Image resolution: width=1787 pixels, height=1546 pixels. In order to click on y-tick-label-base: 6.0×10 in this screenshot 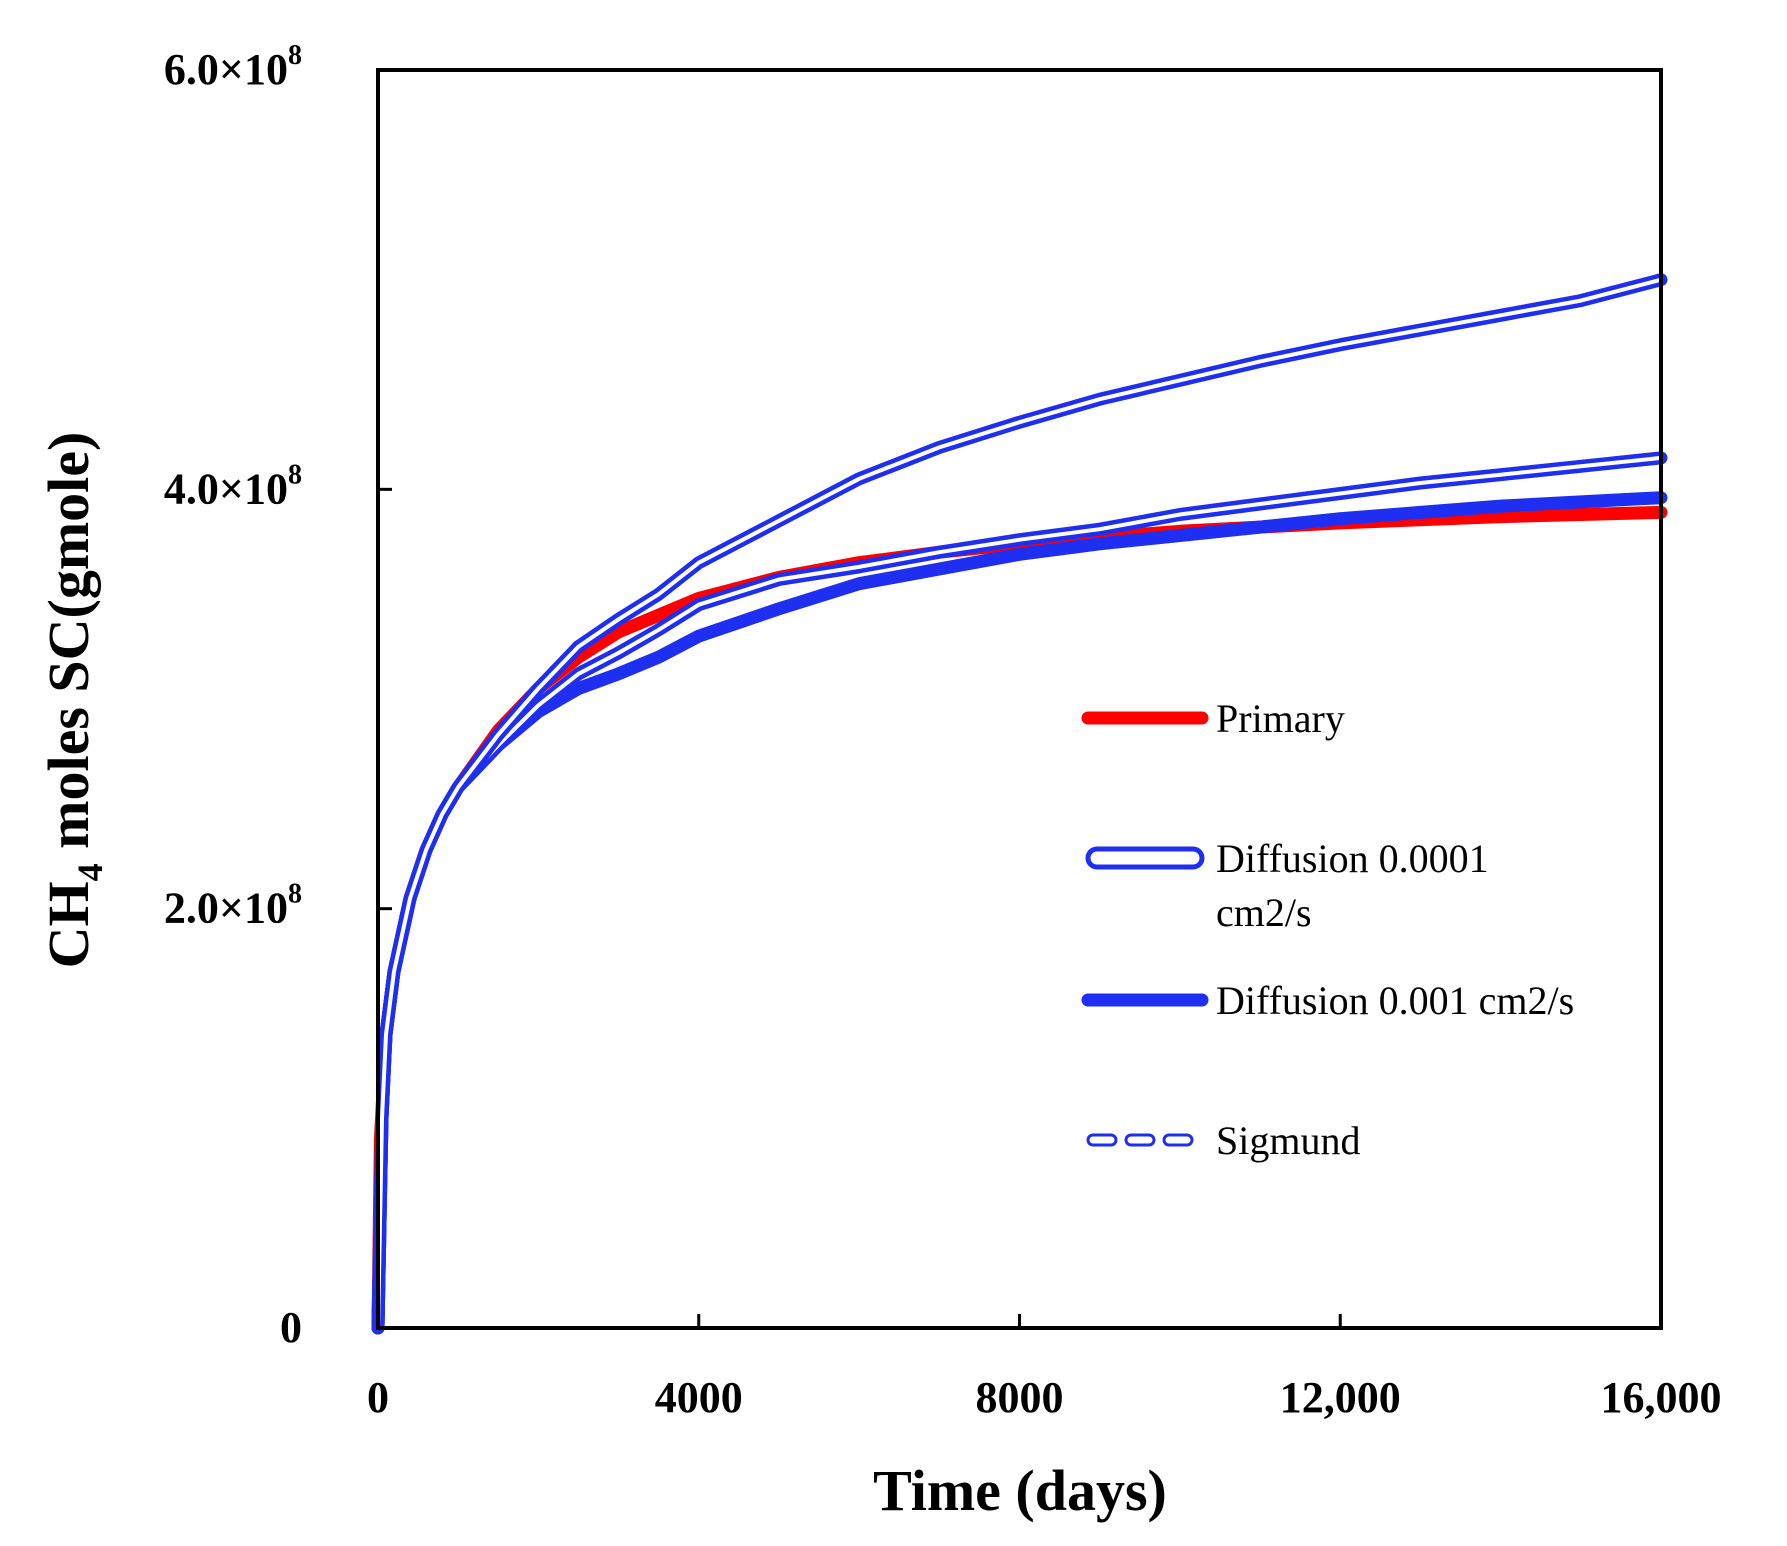, I will do `click(226, 69)`.